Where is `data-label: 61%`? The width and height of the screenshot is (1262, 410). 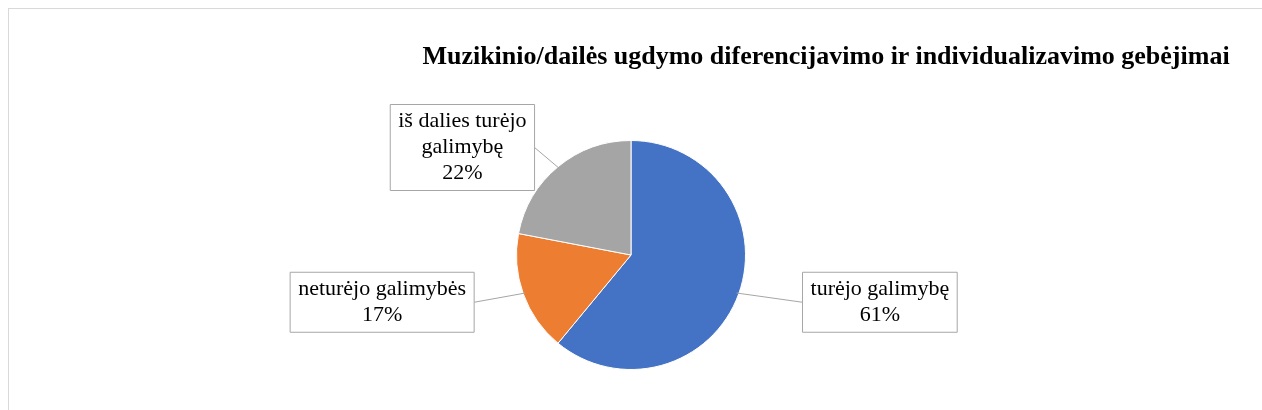 data-label: 61% is located at coordinates (880, 314).